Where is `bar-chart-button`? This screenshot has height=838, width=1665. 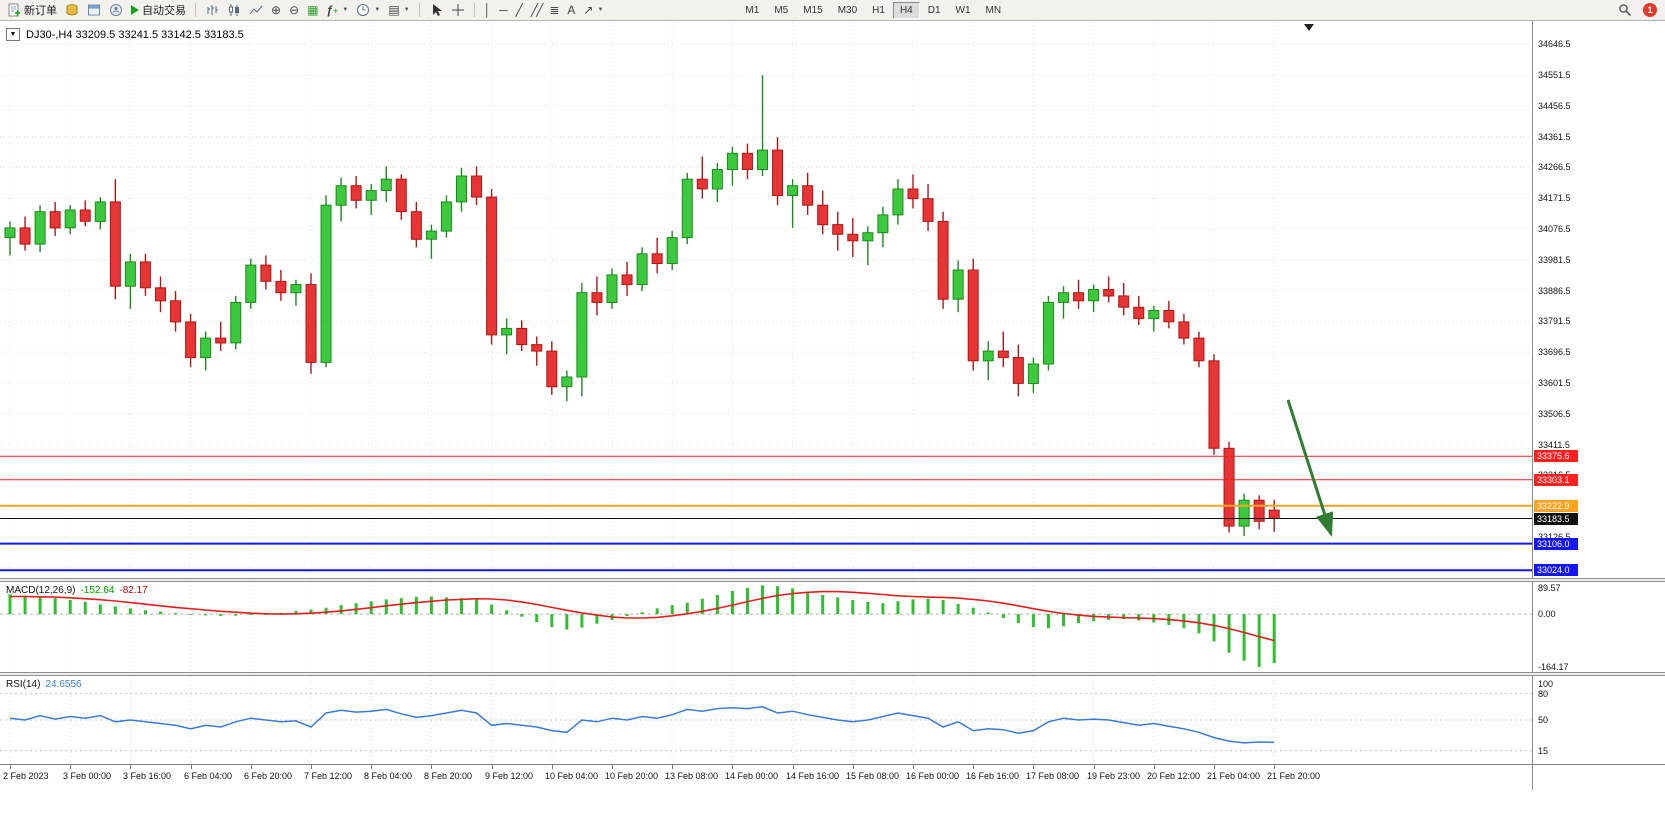 bar-chart-button is located at coordinates (212, 10).